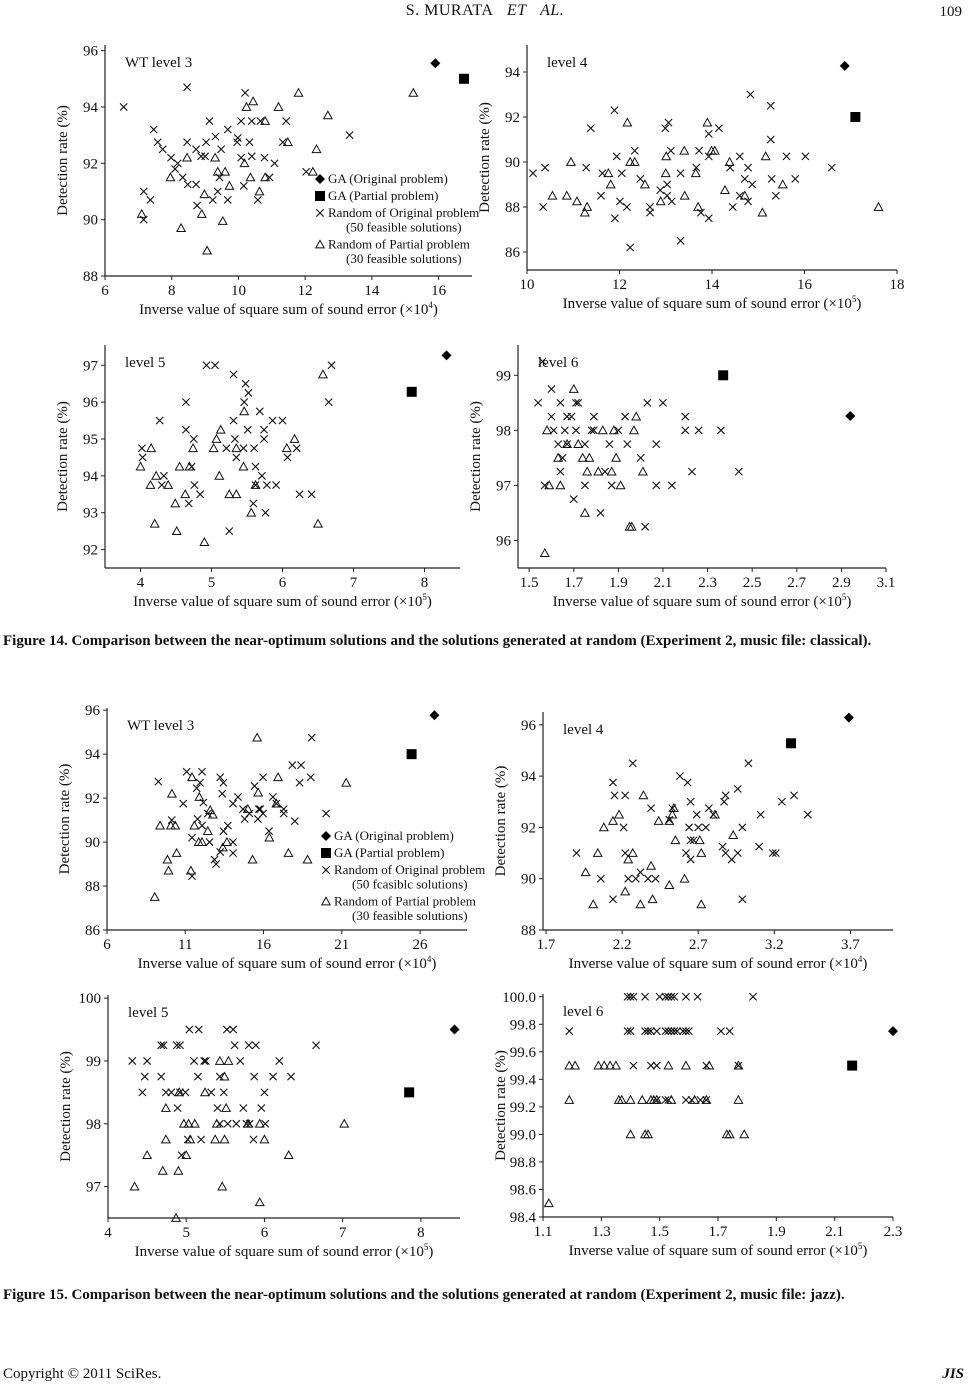  I want to click on y-tick-label: 98, so click(503, 431).